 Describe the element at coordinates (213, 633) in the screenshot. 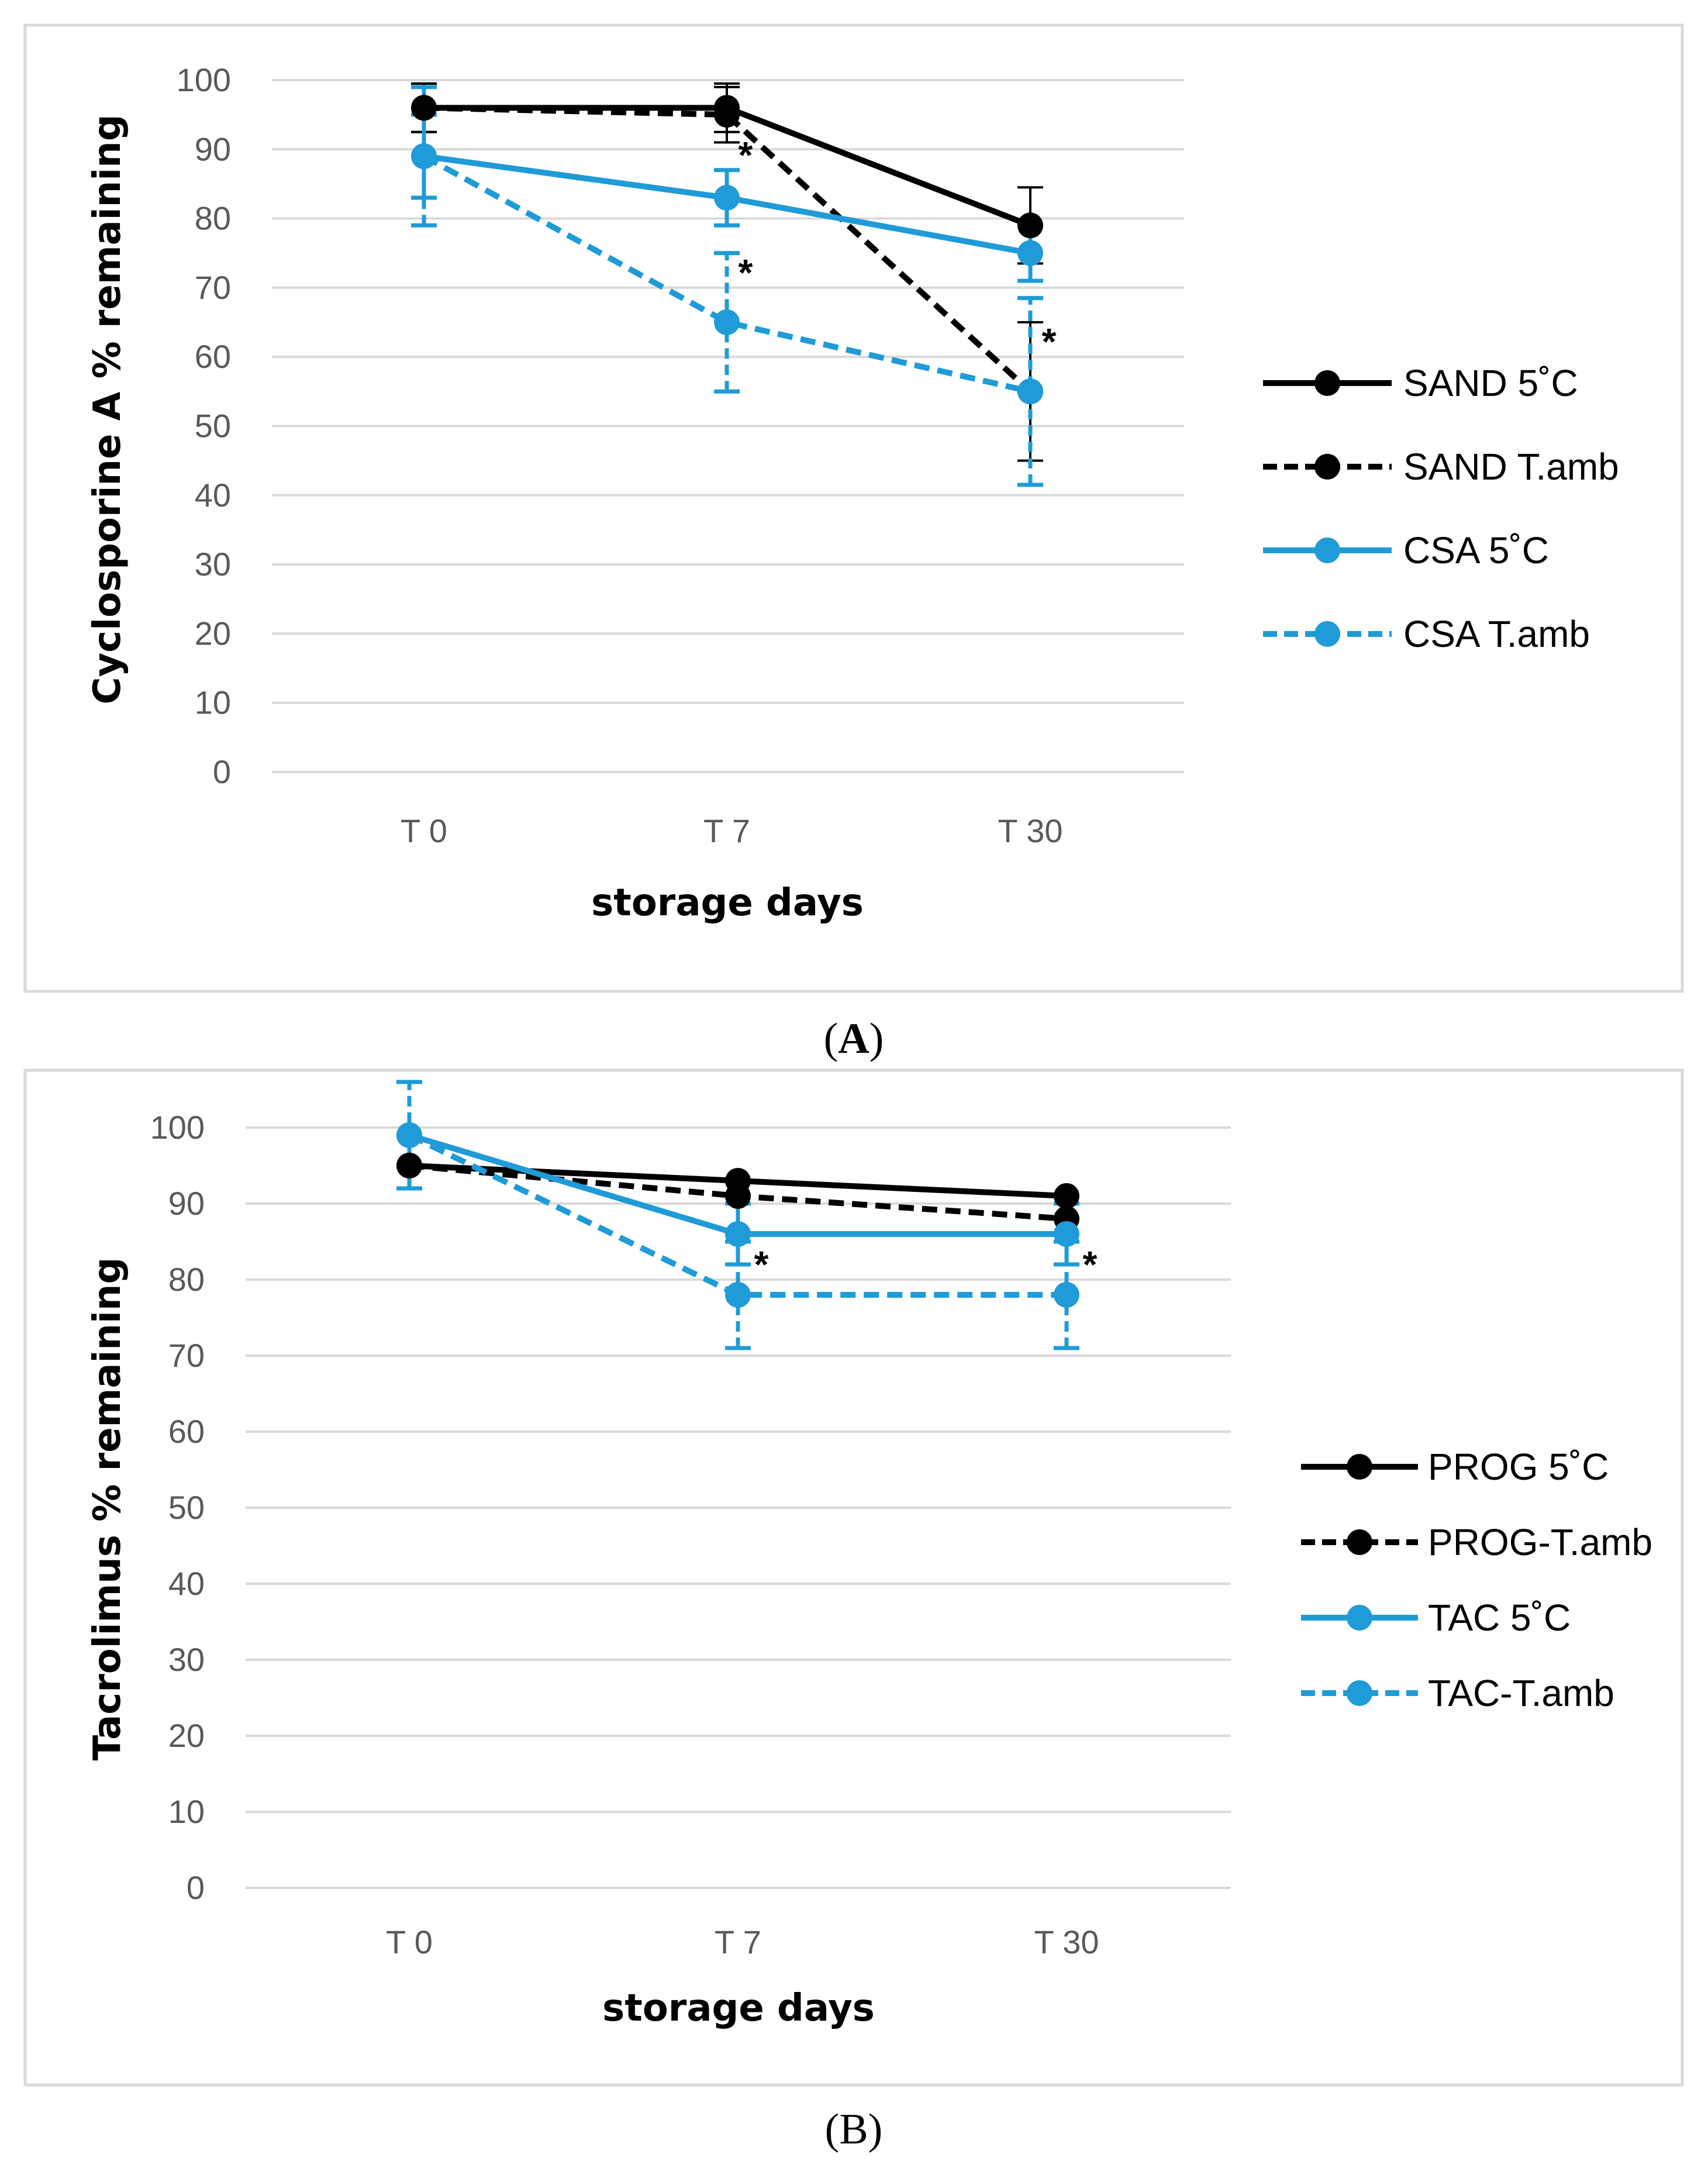

I see `chart-a-ytick-20: 20` at that location.